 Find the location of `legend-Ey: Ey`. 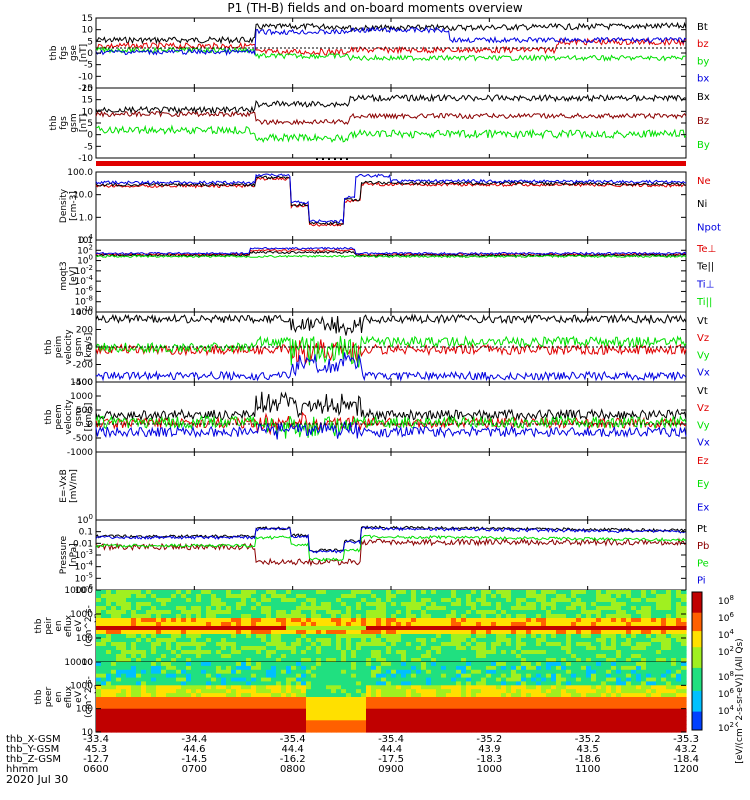

legend-Ey: Ey is located at coordinates (703, 484).